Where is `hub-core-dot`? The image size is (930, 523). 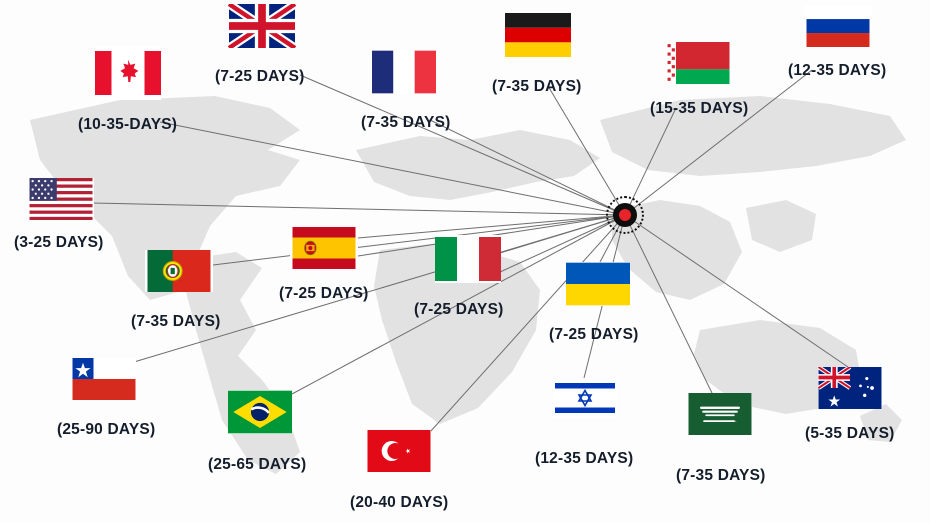
hub-core-dot is located at coordinates (625, 215).